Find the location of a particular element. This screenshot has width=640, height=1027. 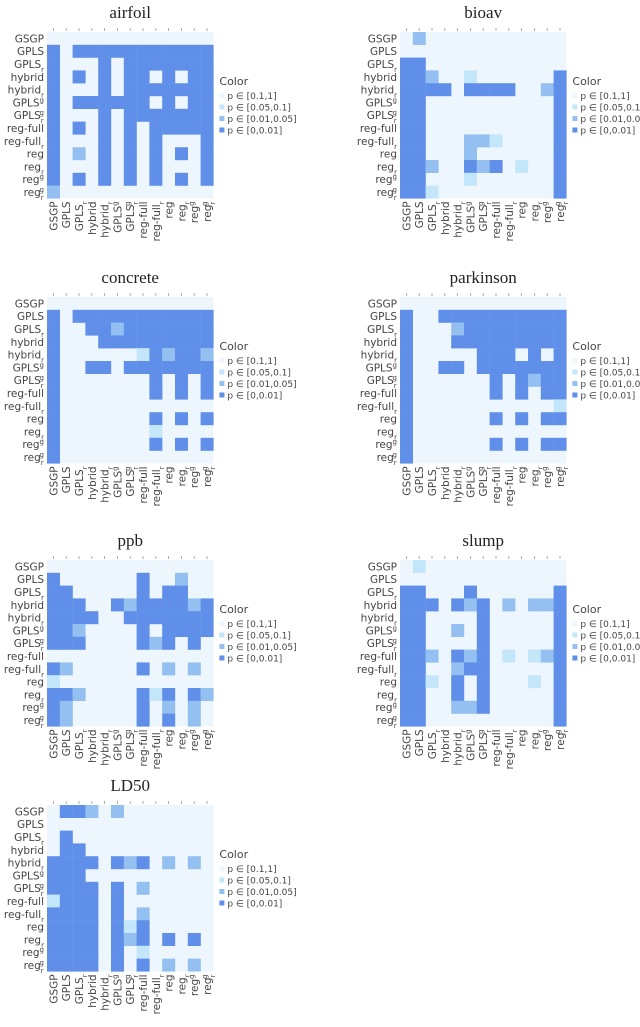

column-label: GSGP is located at coordinates (54, 215).